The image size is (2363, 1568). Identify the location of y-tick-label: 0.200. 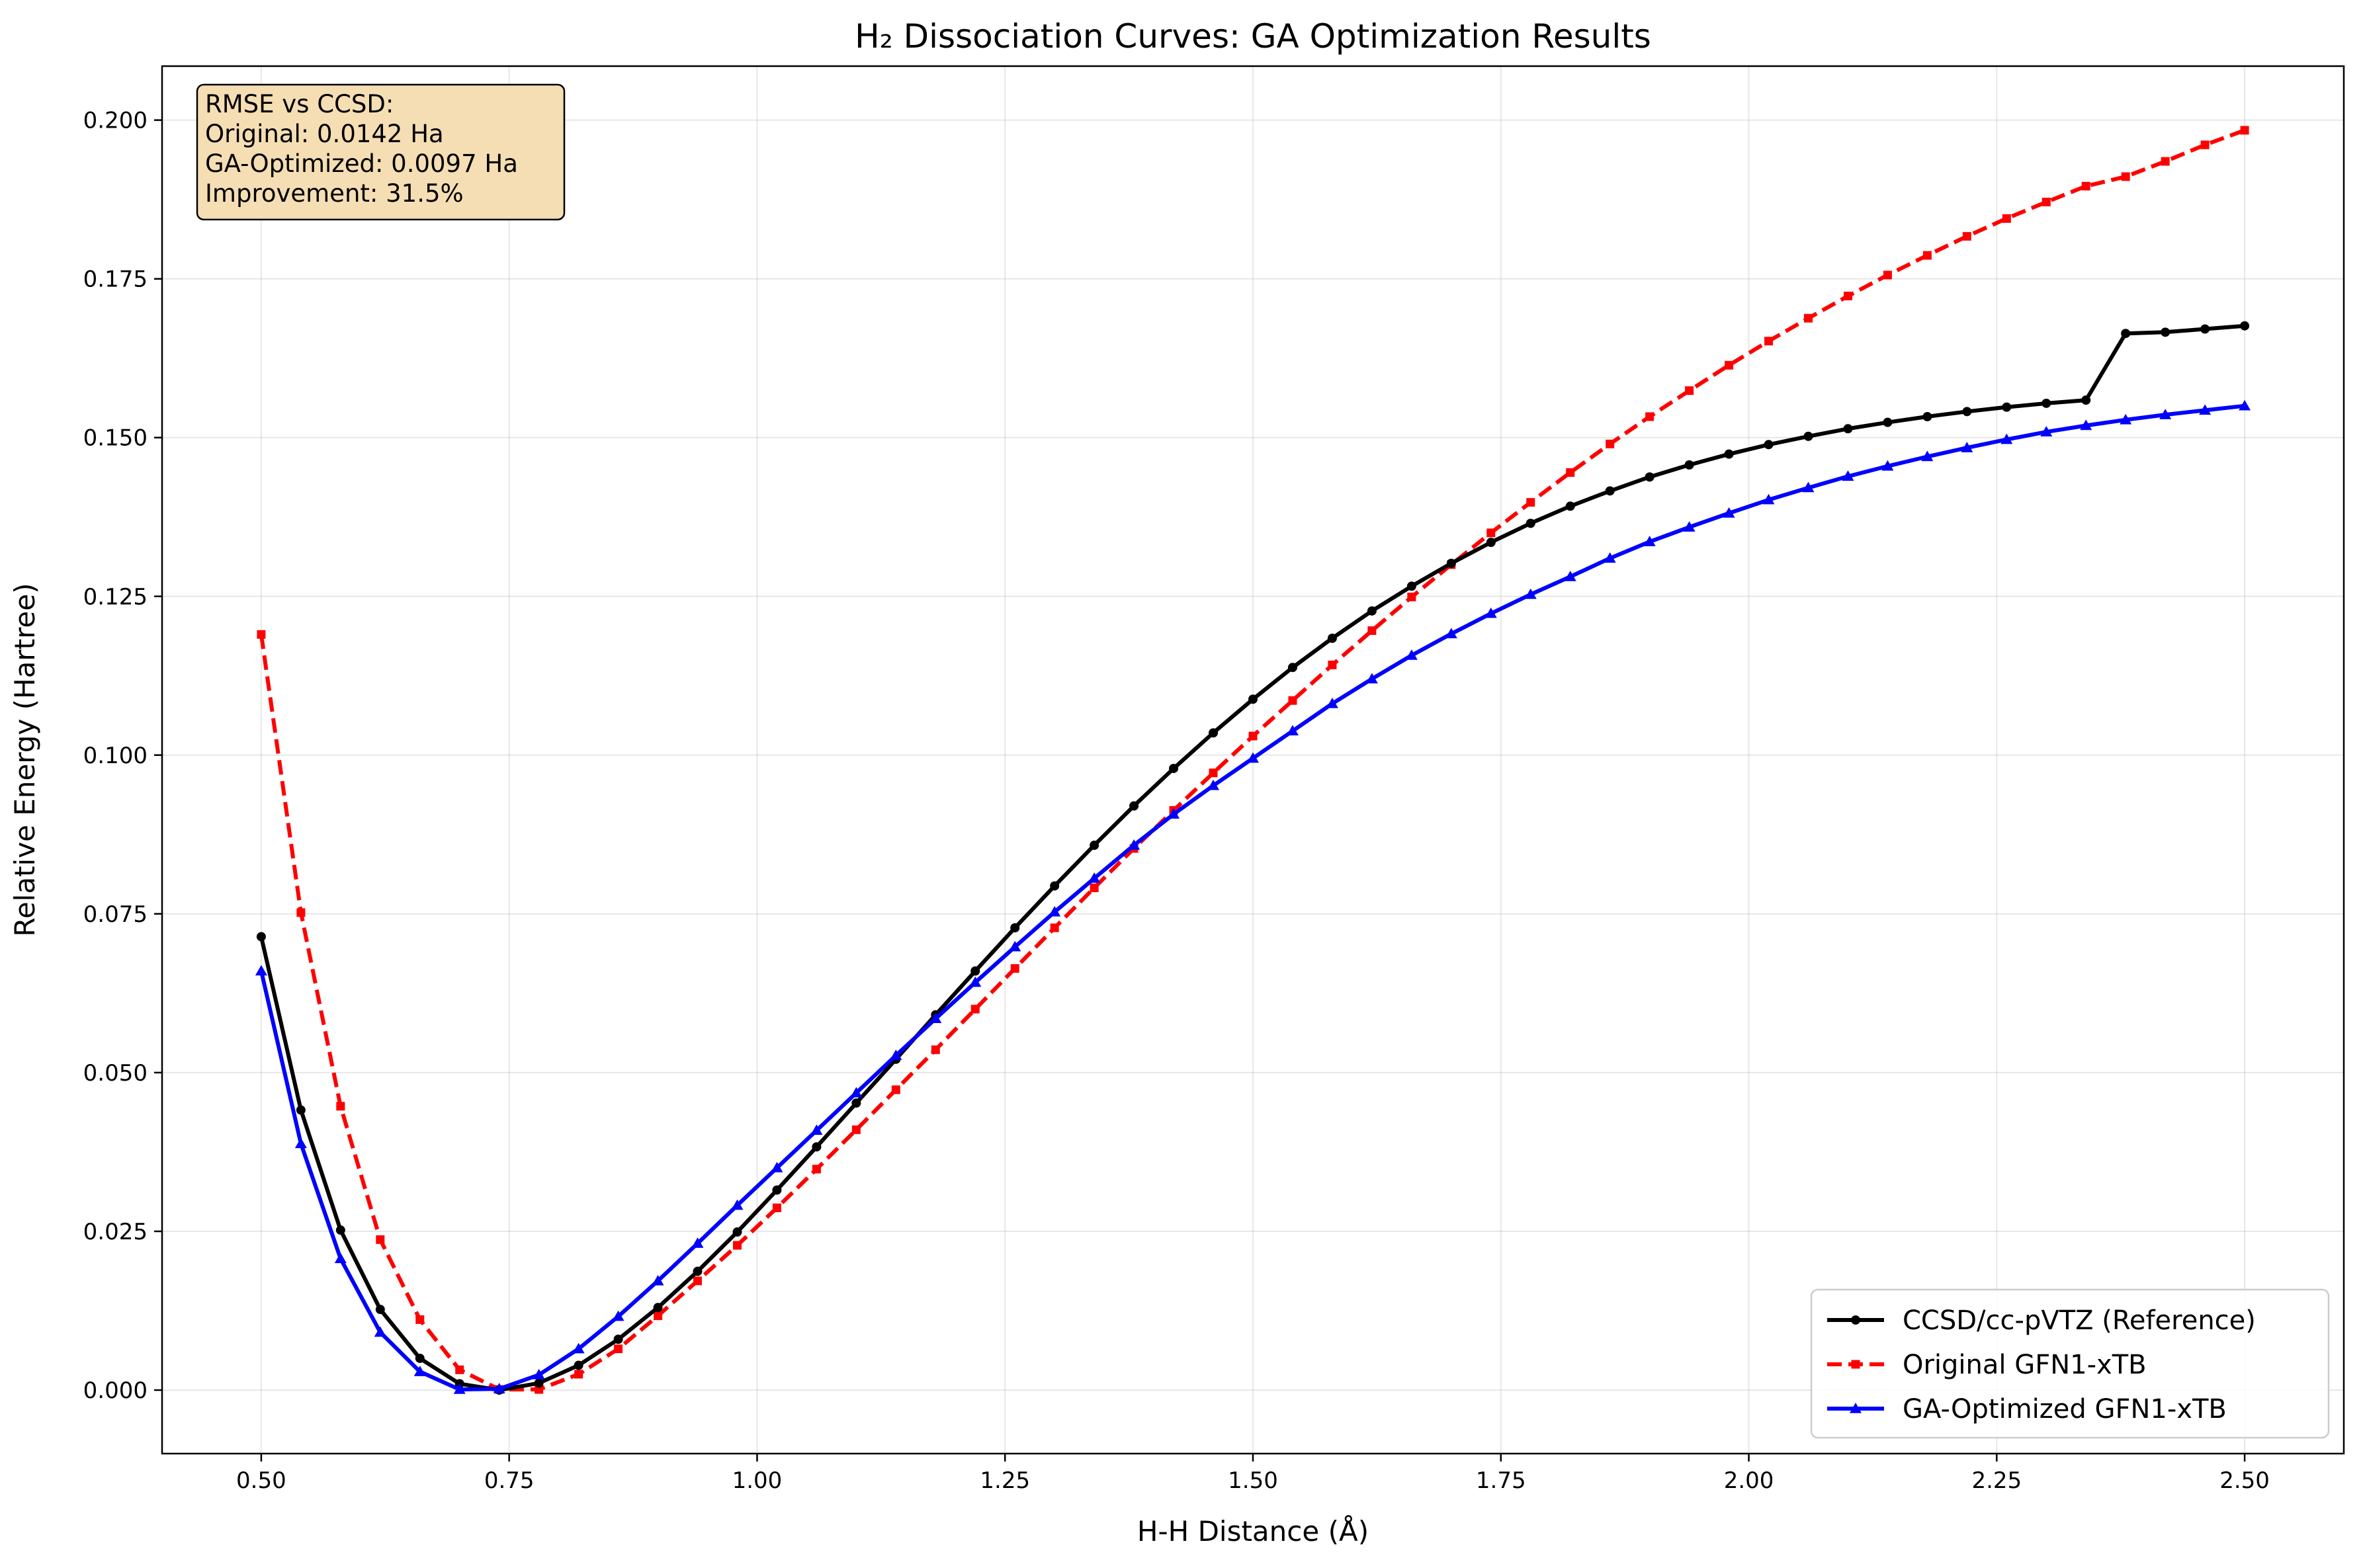
(115, 121).